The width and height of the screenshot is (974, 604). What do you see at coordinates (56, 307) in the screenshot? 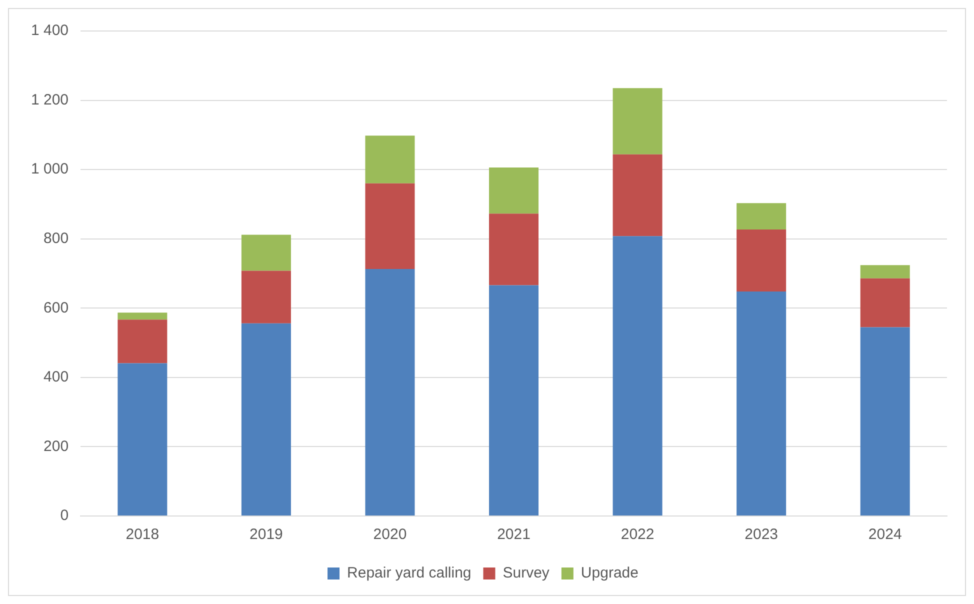
I see `y-tick-label: 600` at bounding box center [56, 307].